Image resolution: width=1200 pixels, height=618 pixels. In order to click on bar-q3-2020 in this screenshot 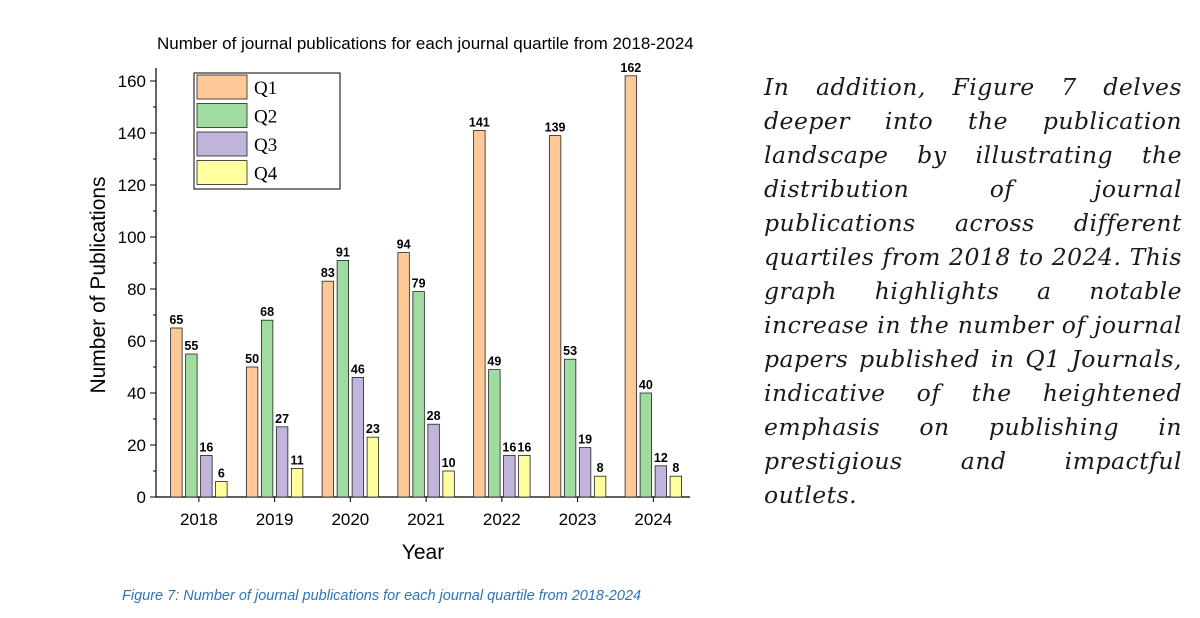, I will do `click(358, 437)`.